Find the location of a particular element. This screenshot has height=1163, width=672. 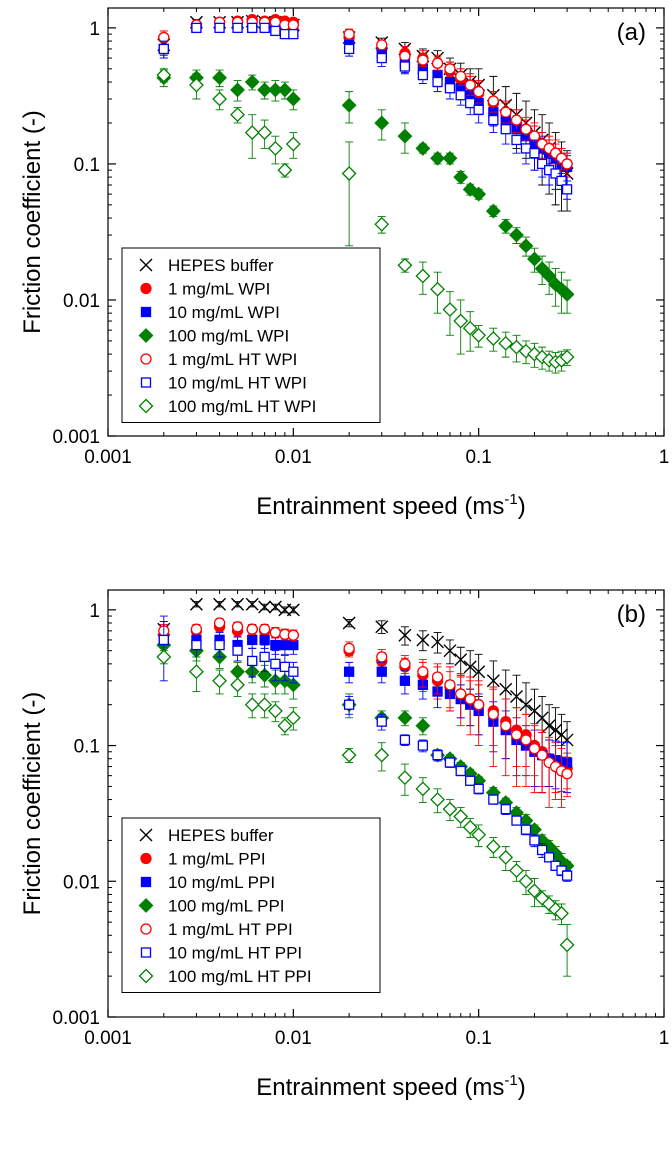

legend-entry-label: 100 mg/mL WPI is located at coordinates (228, 336).